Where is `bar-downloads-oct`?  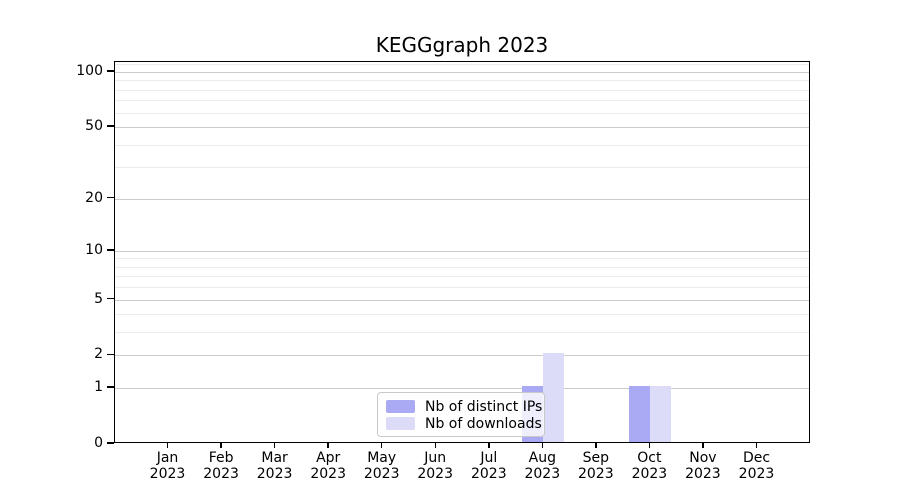
bar-downloads-oct is located at coordinates (661, 414).